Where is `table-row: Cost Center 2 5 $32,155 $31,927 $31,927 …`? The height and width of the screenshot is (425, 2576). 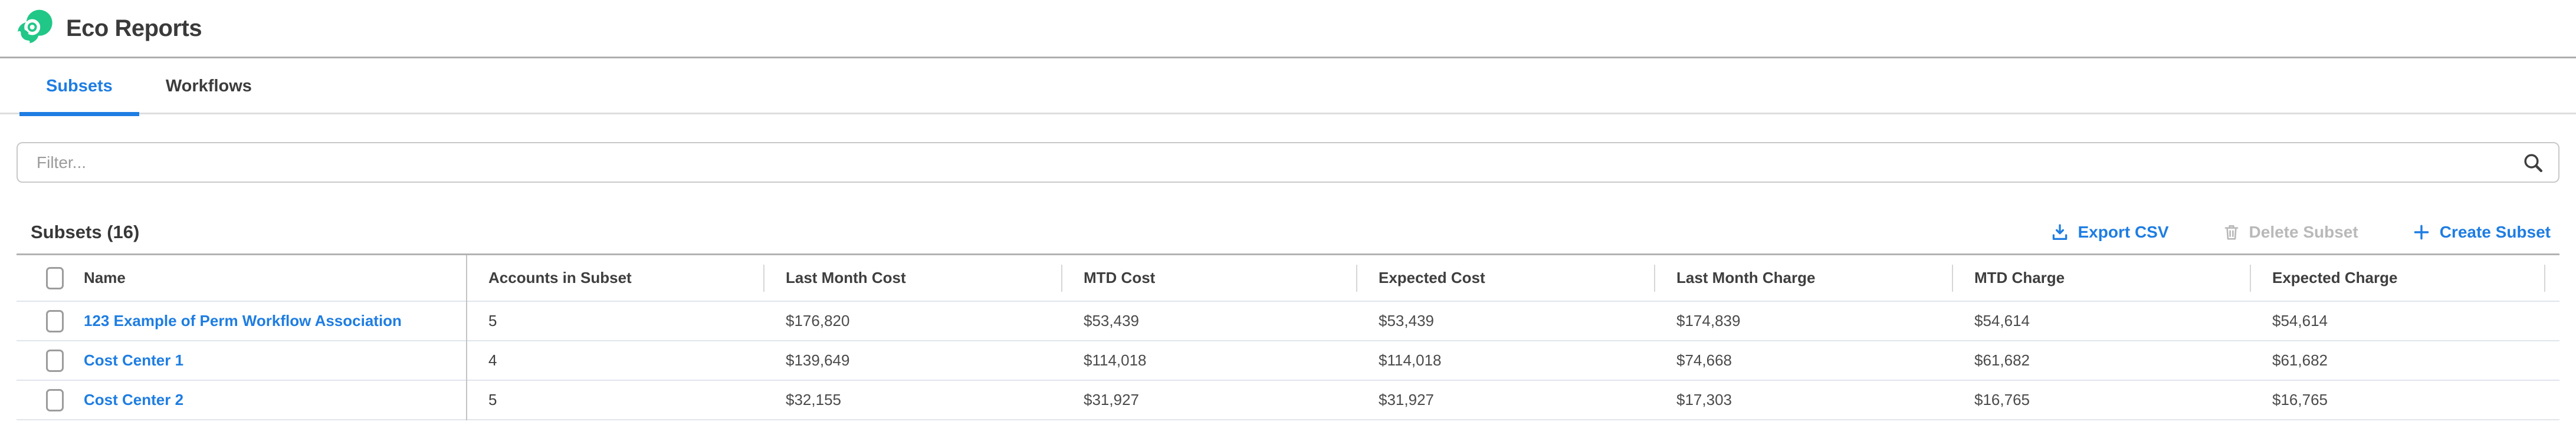
table-row: Cost Center 2 5 $32,155 $31,927 $31,927 … is located at coordinates (1288, 400).